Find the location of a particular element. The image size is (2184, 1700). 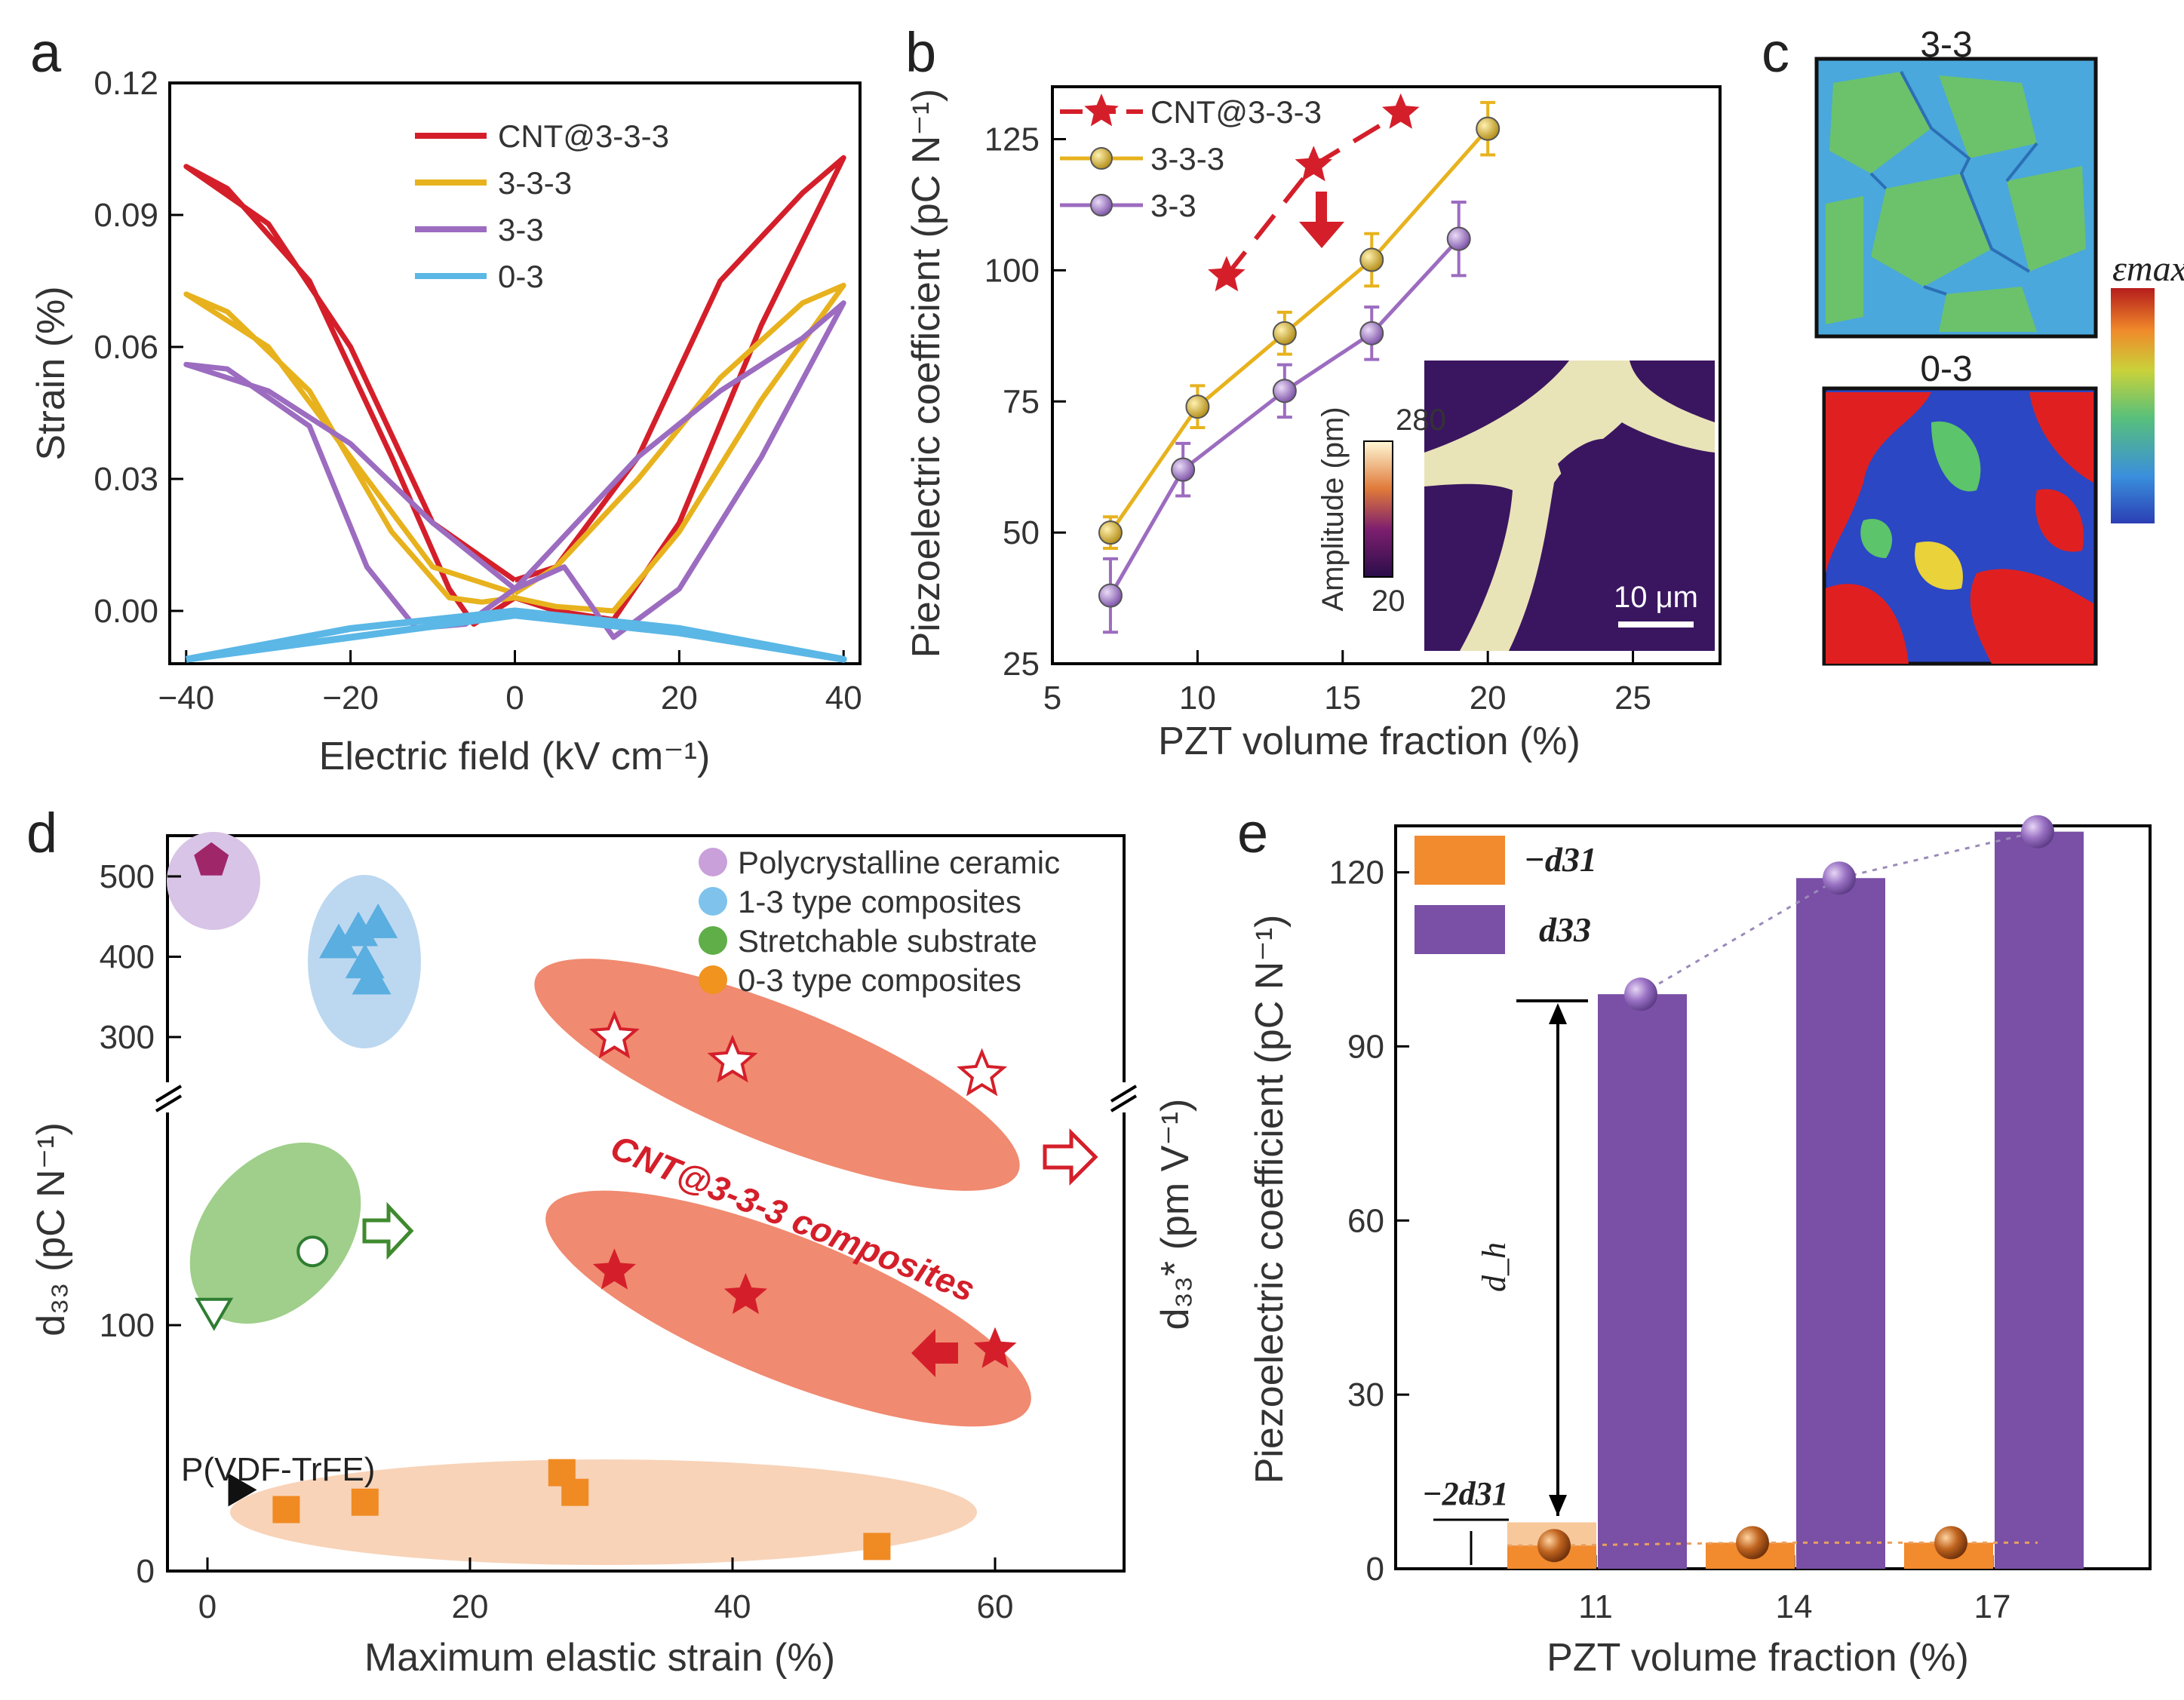

panel-a-y-tick-label: 0.06 is located at coordinates (126, 347).